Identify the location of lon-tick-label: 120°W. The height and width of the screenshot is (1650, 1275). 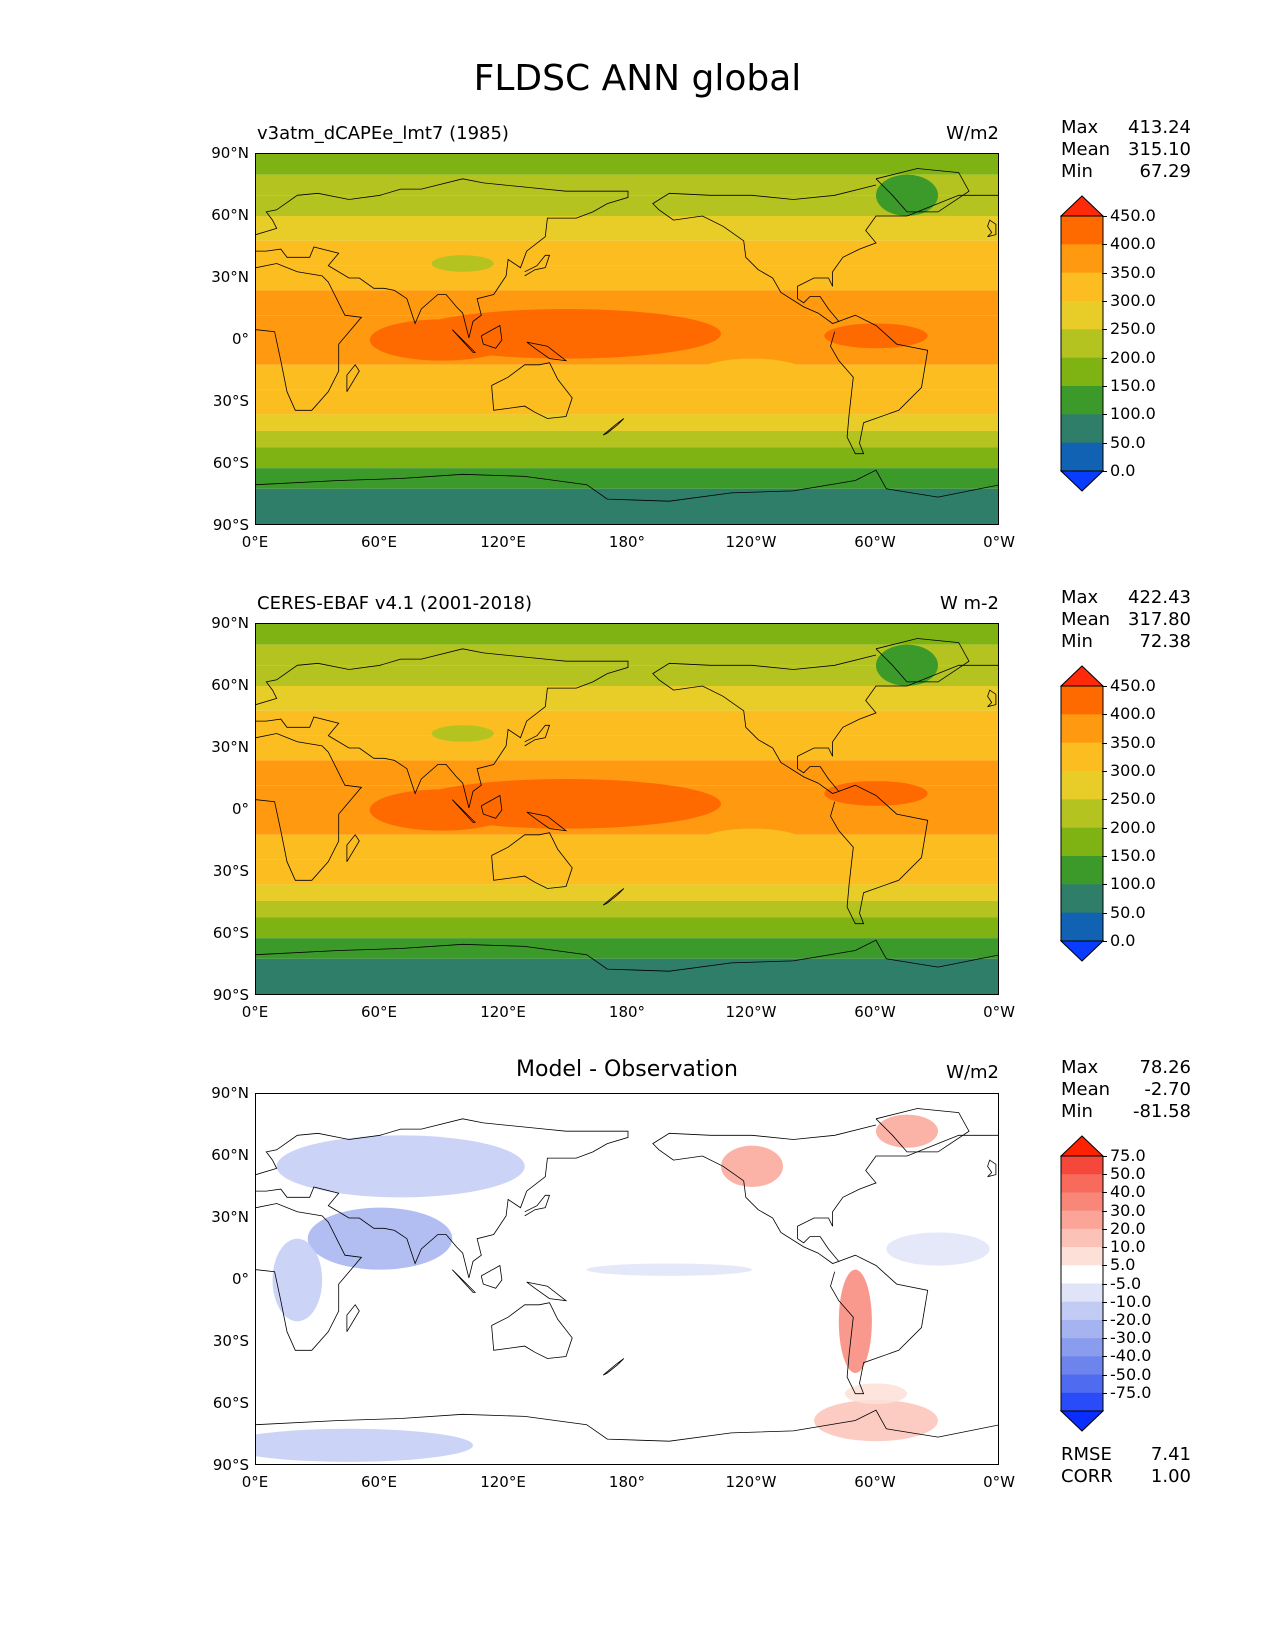
(751, 1482).